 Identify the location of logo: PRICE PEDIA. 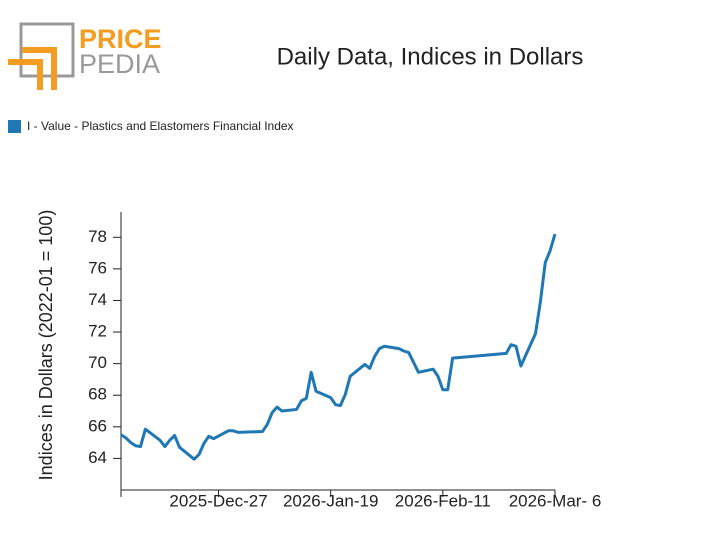
(85, 56).